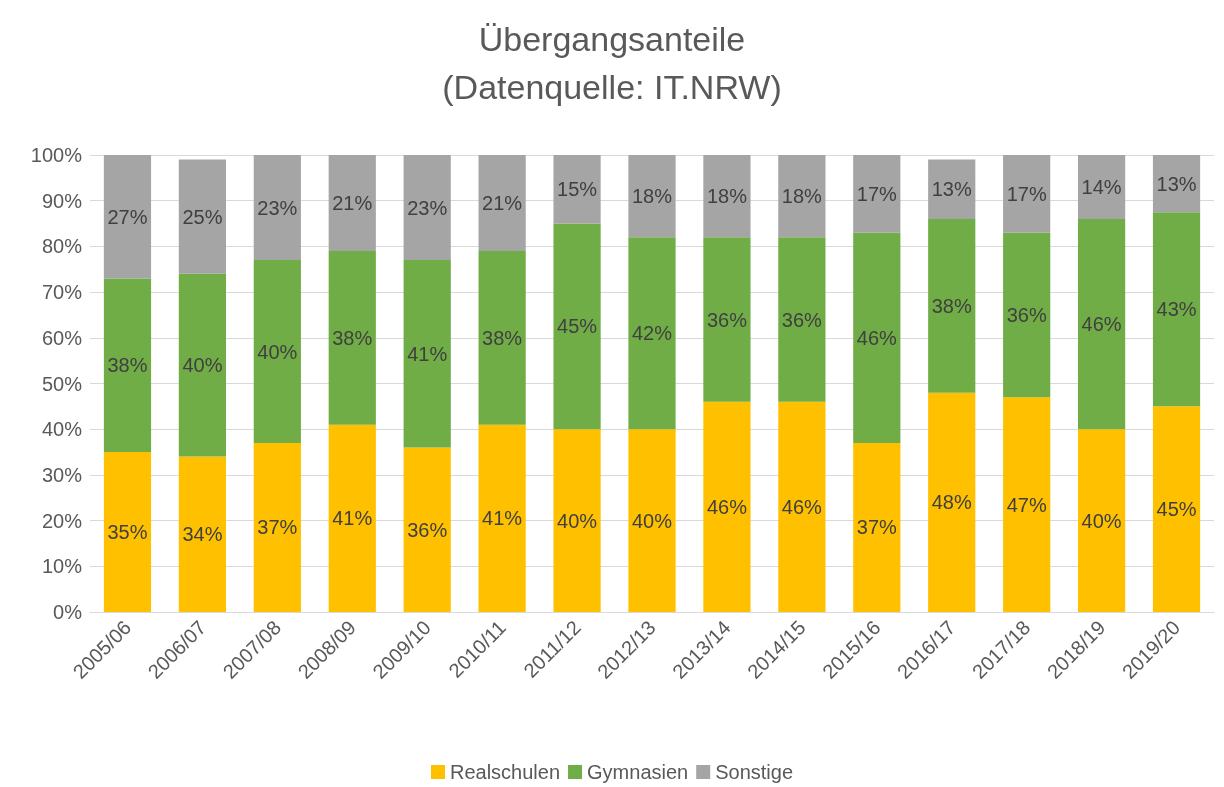 Image resolution: width=1224 pixels, height=787 pixels. I want to click on chart-title: Übergangsanteile (Datenquelle: IT.NRW), so click(612, 63).